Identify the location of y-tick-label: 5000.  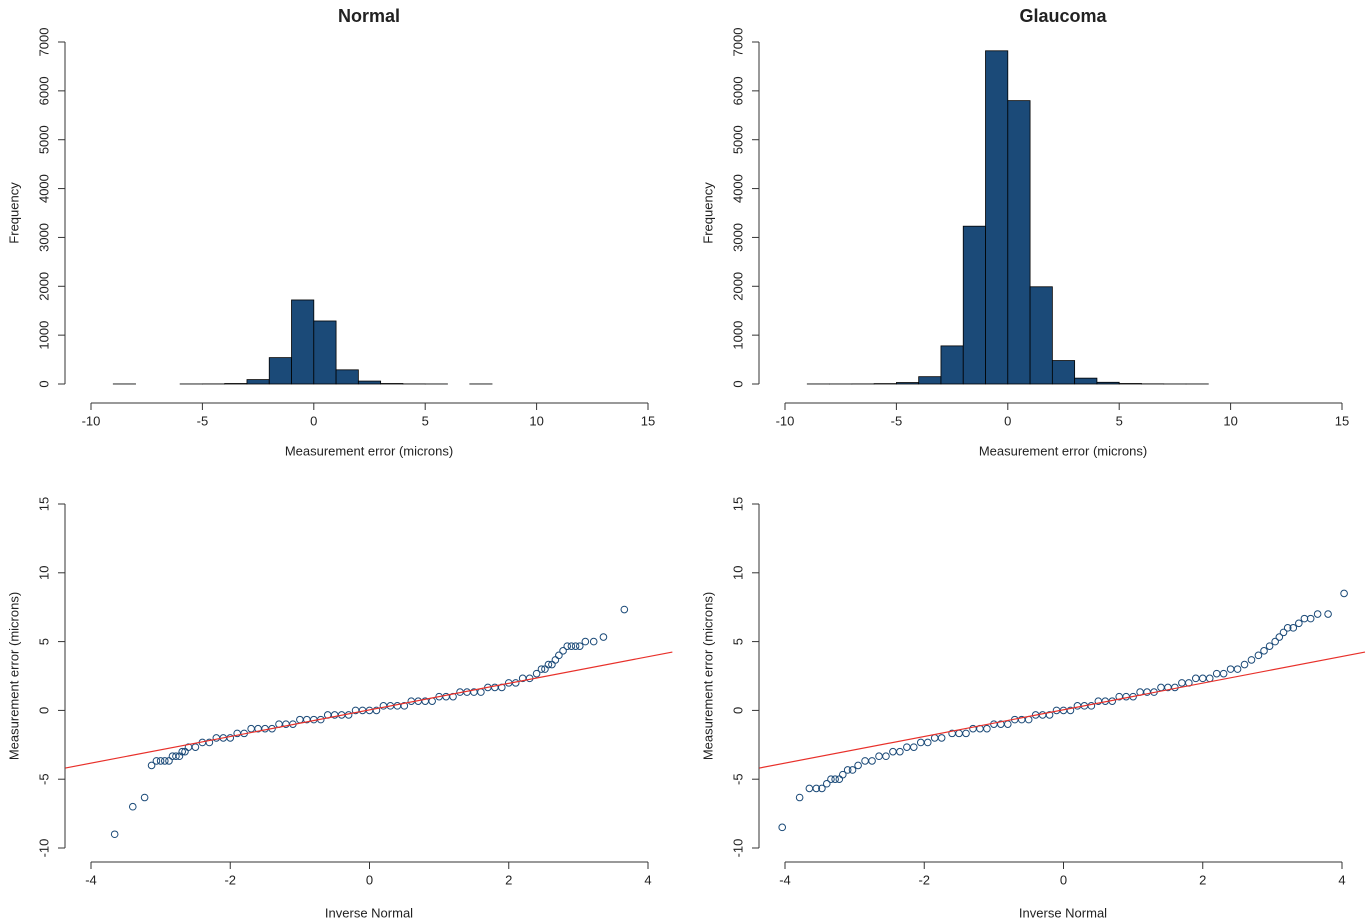
(737, 139).